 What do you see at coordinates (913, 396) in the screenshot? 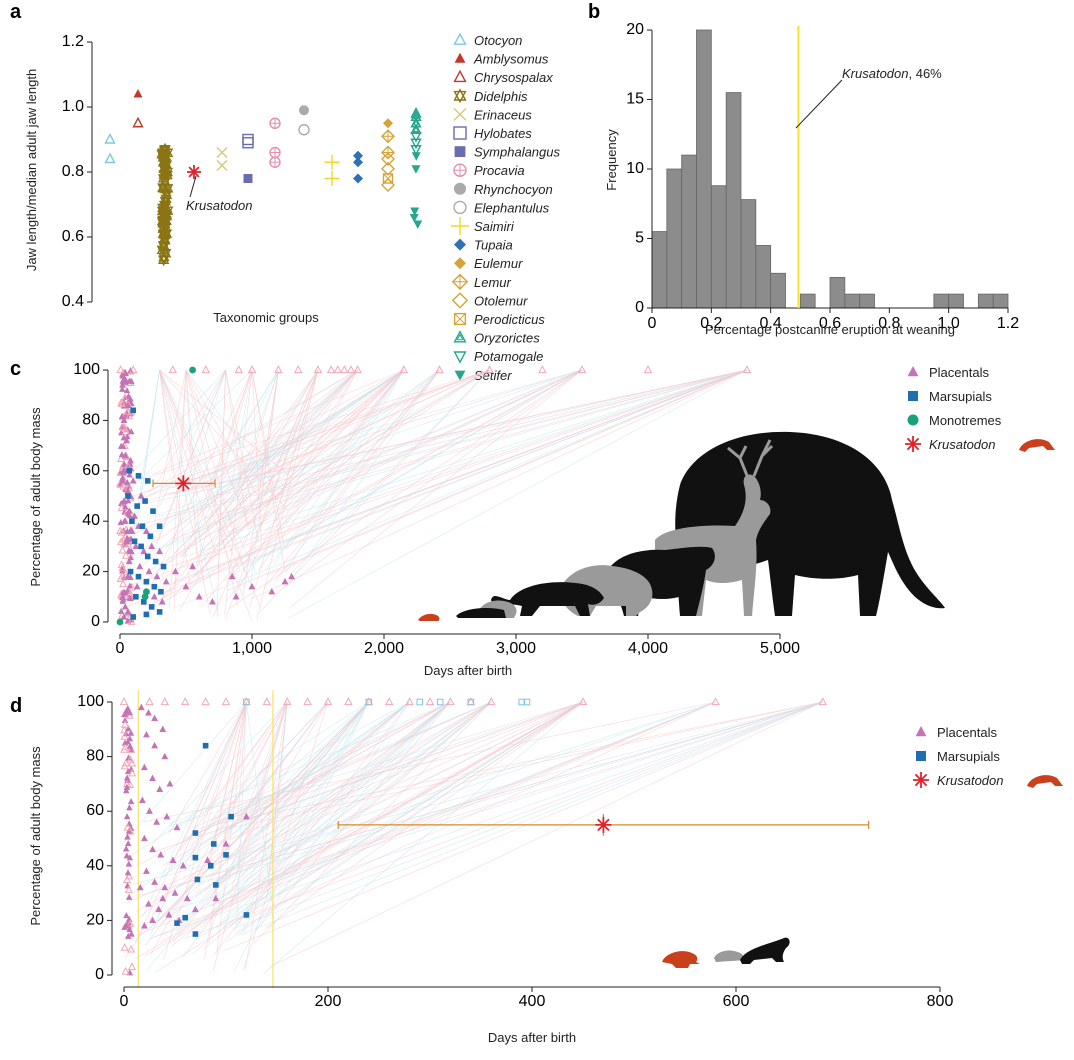
I see `marsupials-legend-icon` at bounding box center [913, 396].